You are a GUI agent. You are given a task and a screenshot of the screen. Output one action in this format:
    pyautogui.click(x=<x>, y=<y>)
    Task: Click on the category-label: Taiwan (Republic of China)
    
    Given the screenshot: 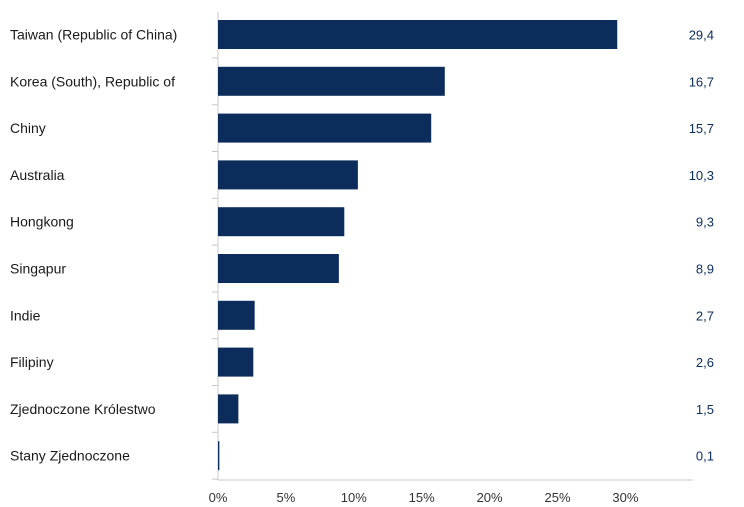 What is the action you would take?
    pyautogui.click(x=93, y=35)
    